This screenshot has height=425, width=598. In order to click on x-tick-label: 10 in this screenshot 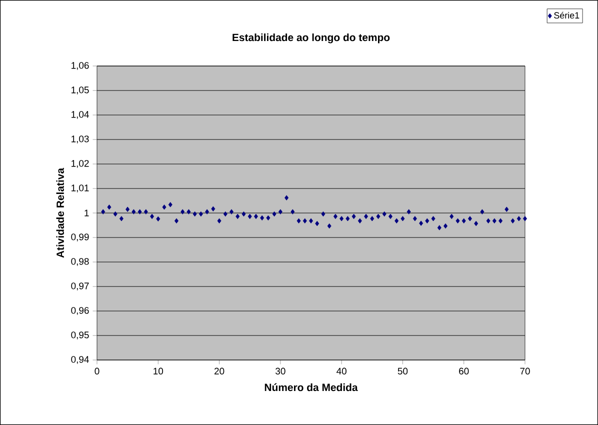, I will do `click(159, 371)`.